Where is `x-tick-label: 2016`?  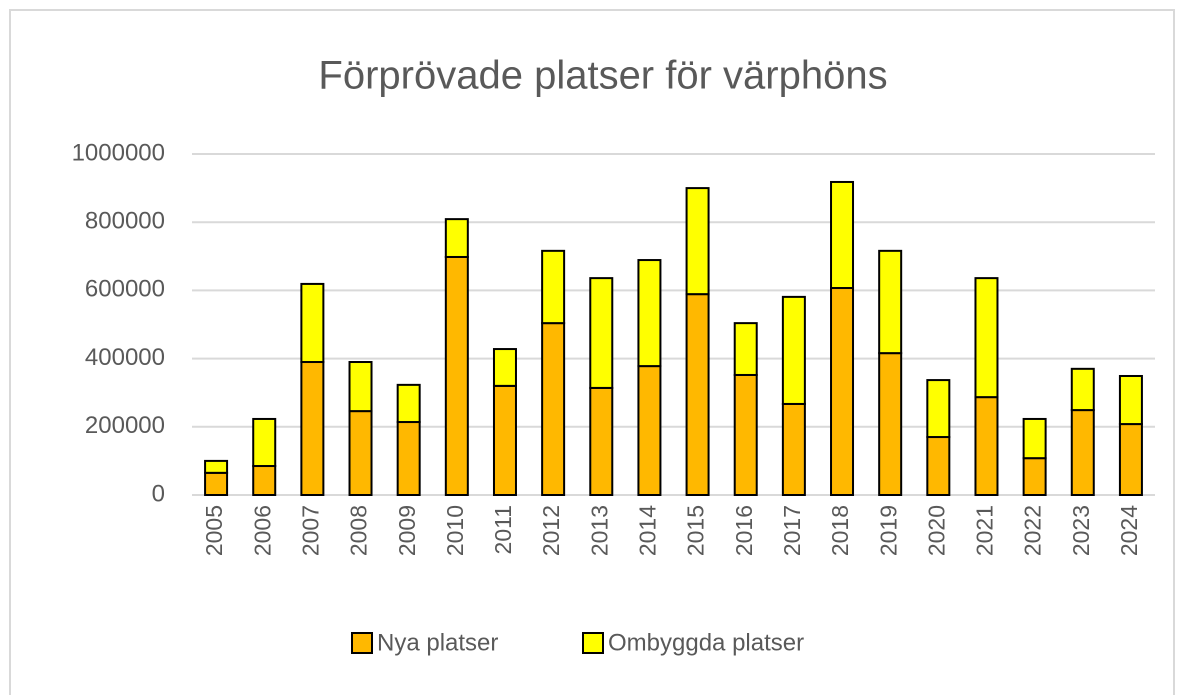 x-tick-label: 2016 is located at coordinates (744, 530).